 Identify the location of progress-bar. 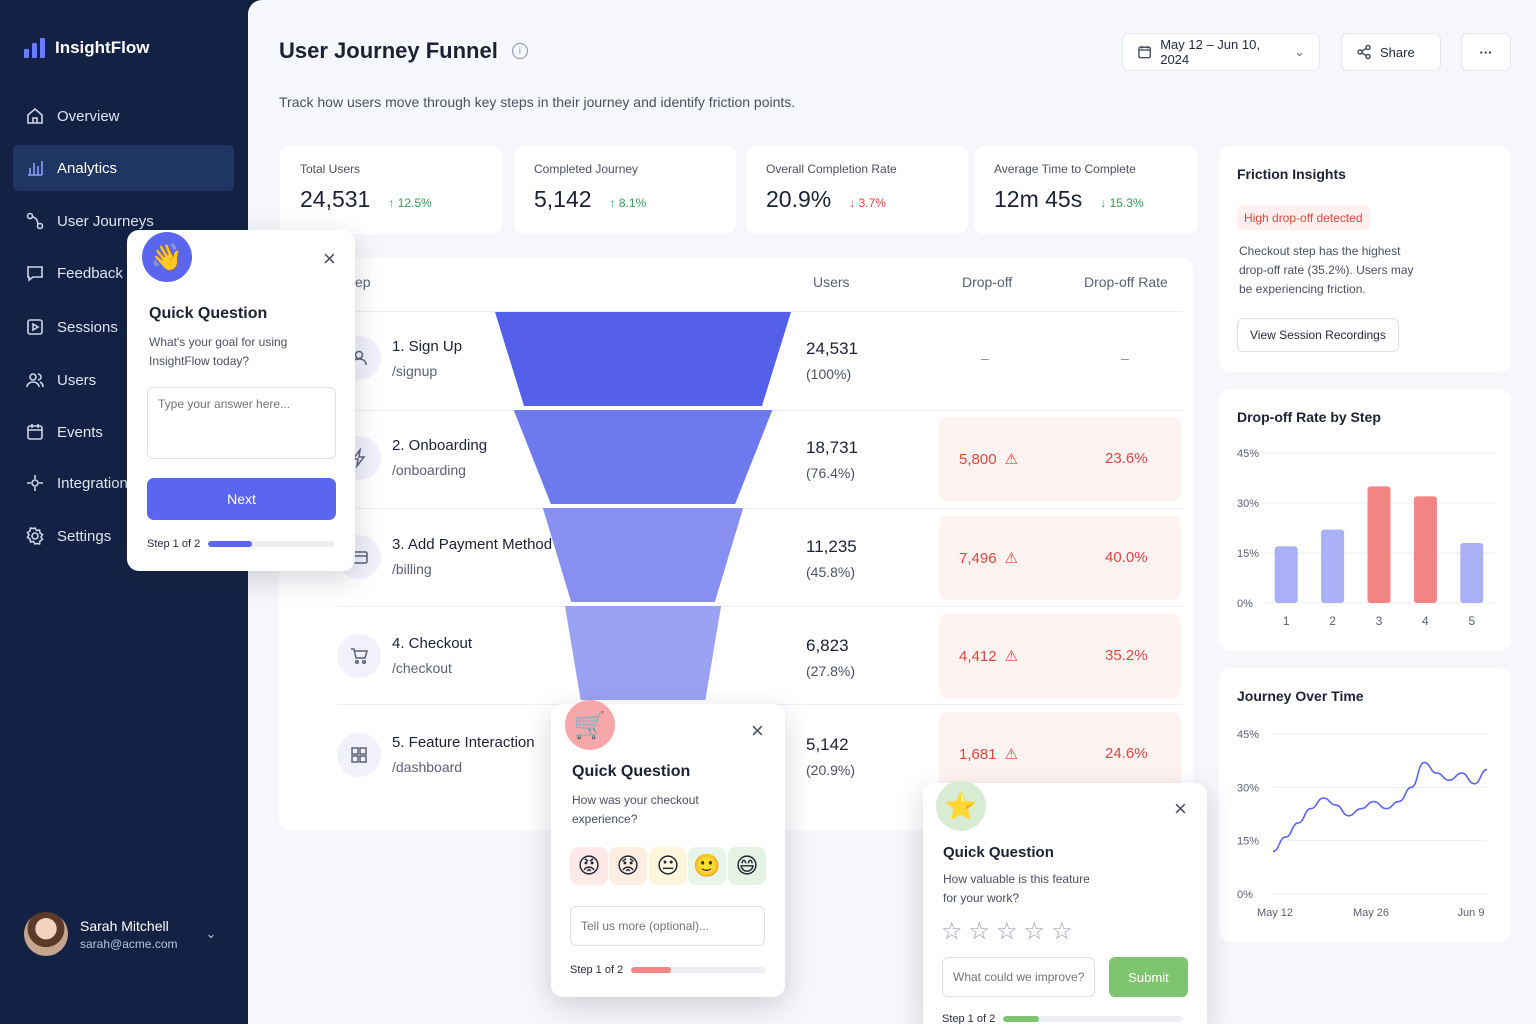
(1093, 1019).